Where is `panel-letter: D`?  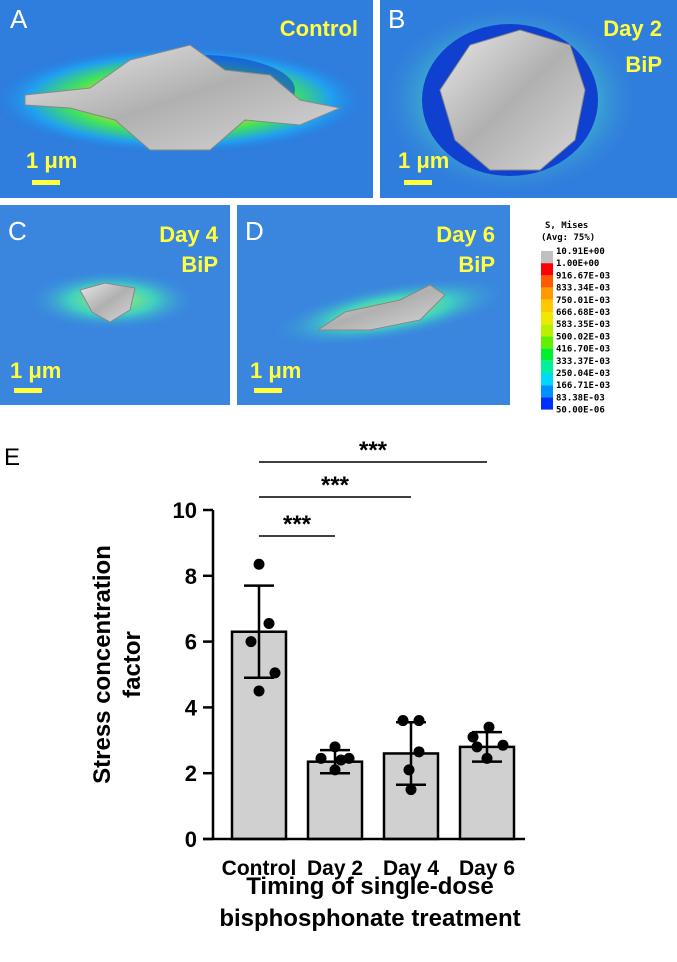
panel-letter: D is located at coordinates (254, 231).